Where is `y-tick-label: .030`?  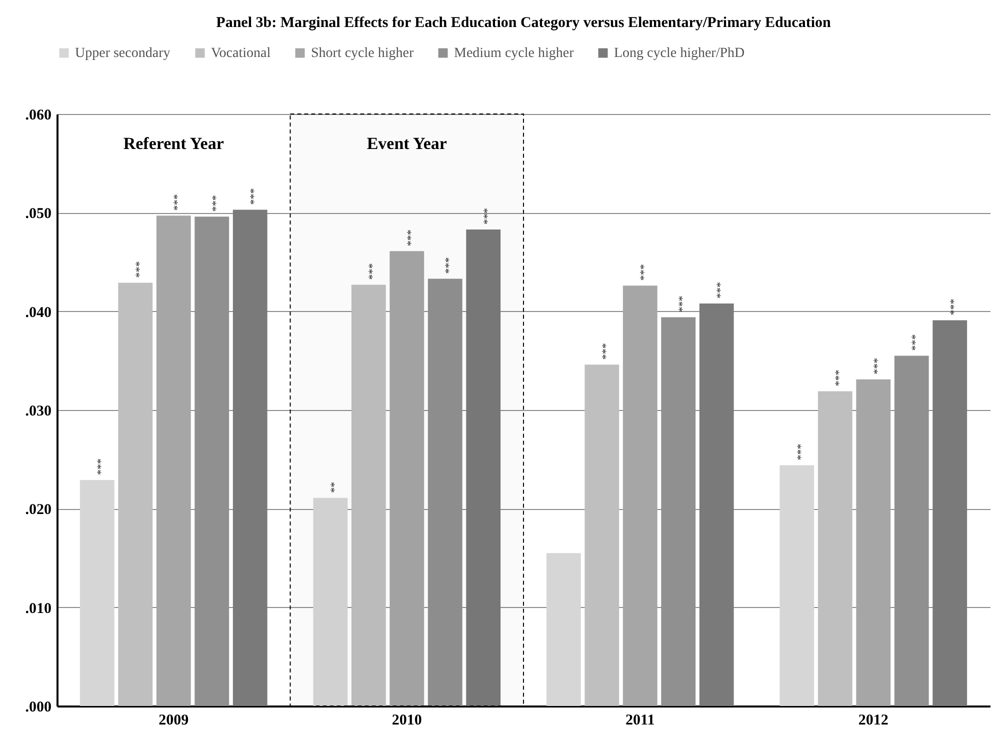
y-tick-label: .030 is located at coordinates (38, 412).